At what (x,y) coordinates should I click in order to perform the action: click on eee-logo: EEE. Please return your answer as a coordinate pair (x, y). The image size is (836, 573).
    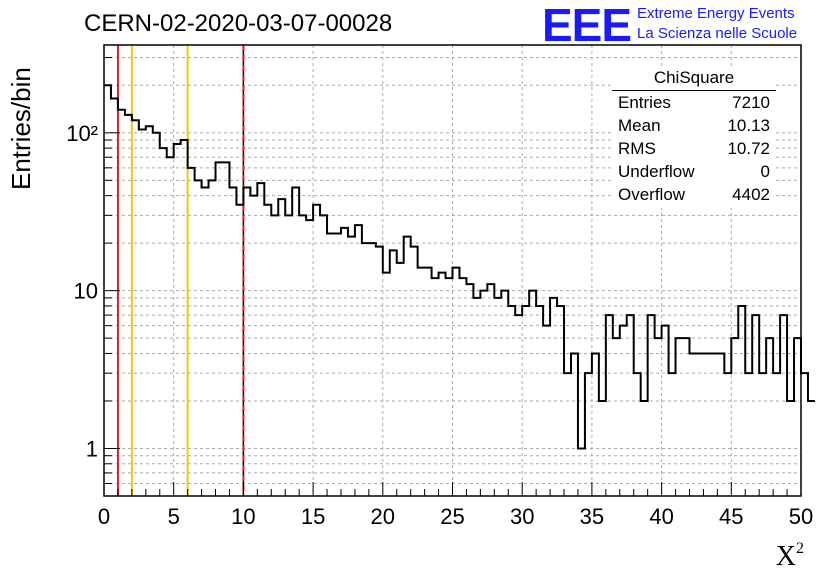
    Looking at the image, I should click on (587, 25).